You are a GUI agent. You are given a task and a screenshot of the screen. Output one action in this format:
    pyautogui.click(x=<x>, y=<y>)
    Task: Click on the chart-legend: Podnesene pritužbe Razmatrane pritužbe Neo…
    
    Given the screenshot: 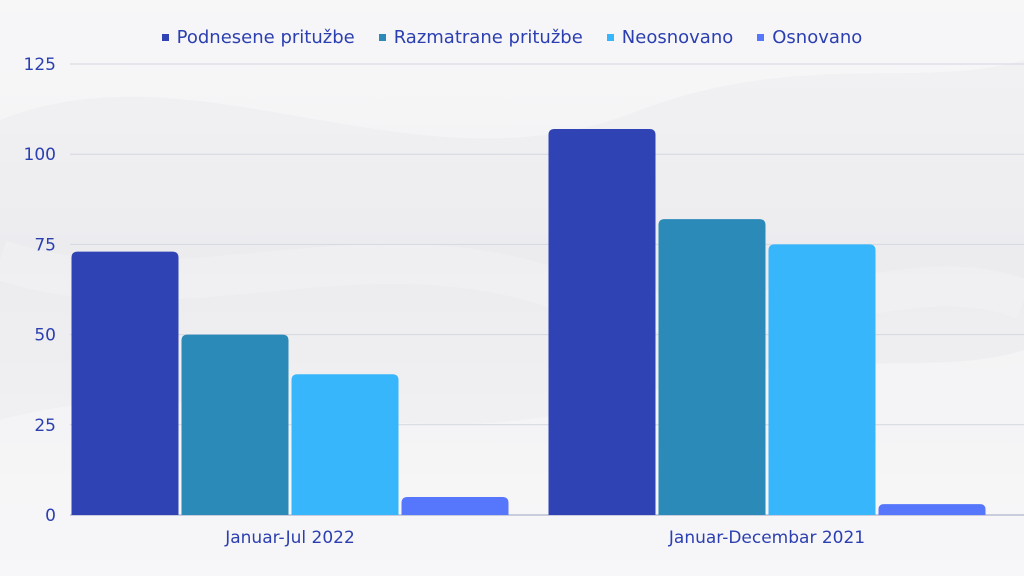 What is the action you would take?
    pyautogui.click(x=512, y=37)
    